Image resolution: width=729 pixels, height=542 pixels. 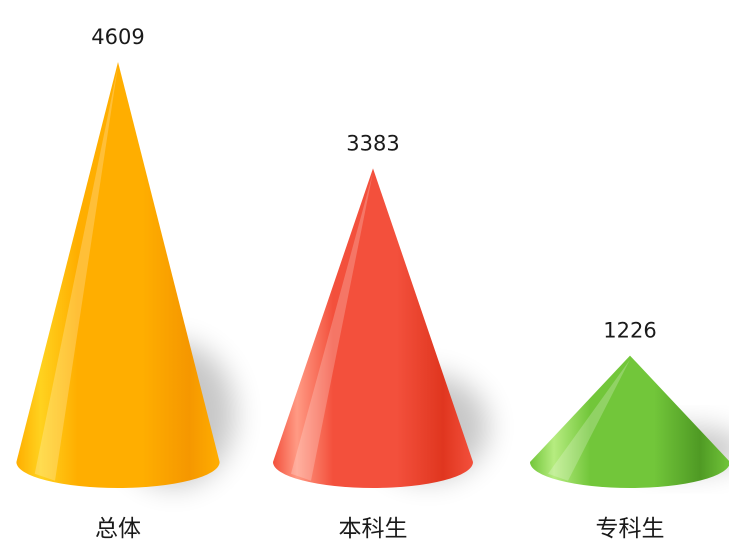 I want to click on category-label-junior: 专科生, so click(x=630, y=529).